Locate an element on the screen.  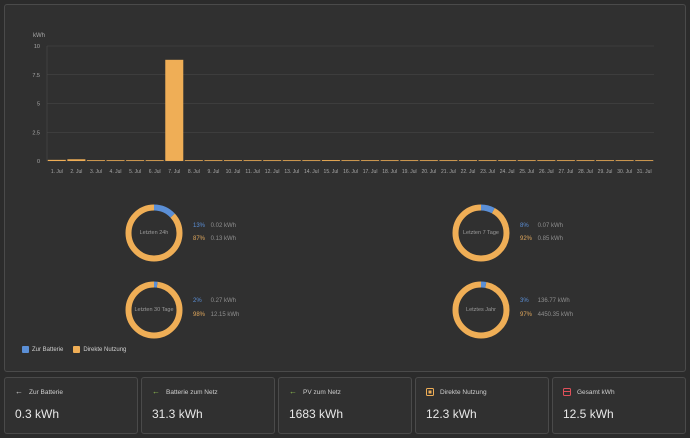
donut-24h: Letzten 24h 13% 0.02 kWh 87% 0.13 kWh is located at coordinates (184, 233).